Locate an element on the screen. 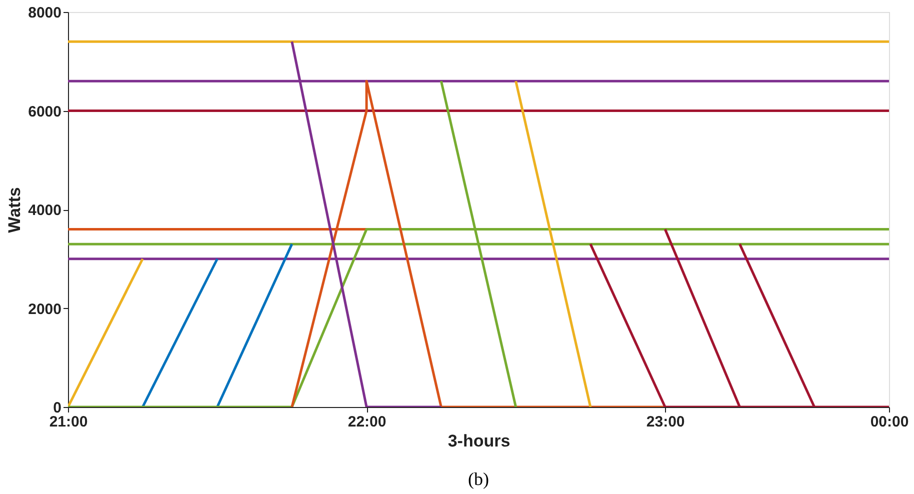 The height and width of the screenshot is (494, 914). x-tick-label: 23:00 is located at coordinates (665, 422).